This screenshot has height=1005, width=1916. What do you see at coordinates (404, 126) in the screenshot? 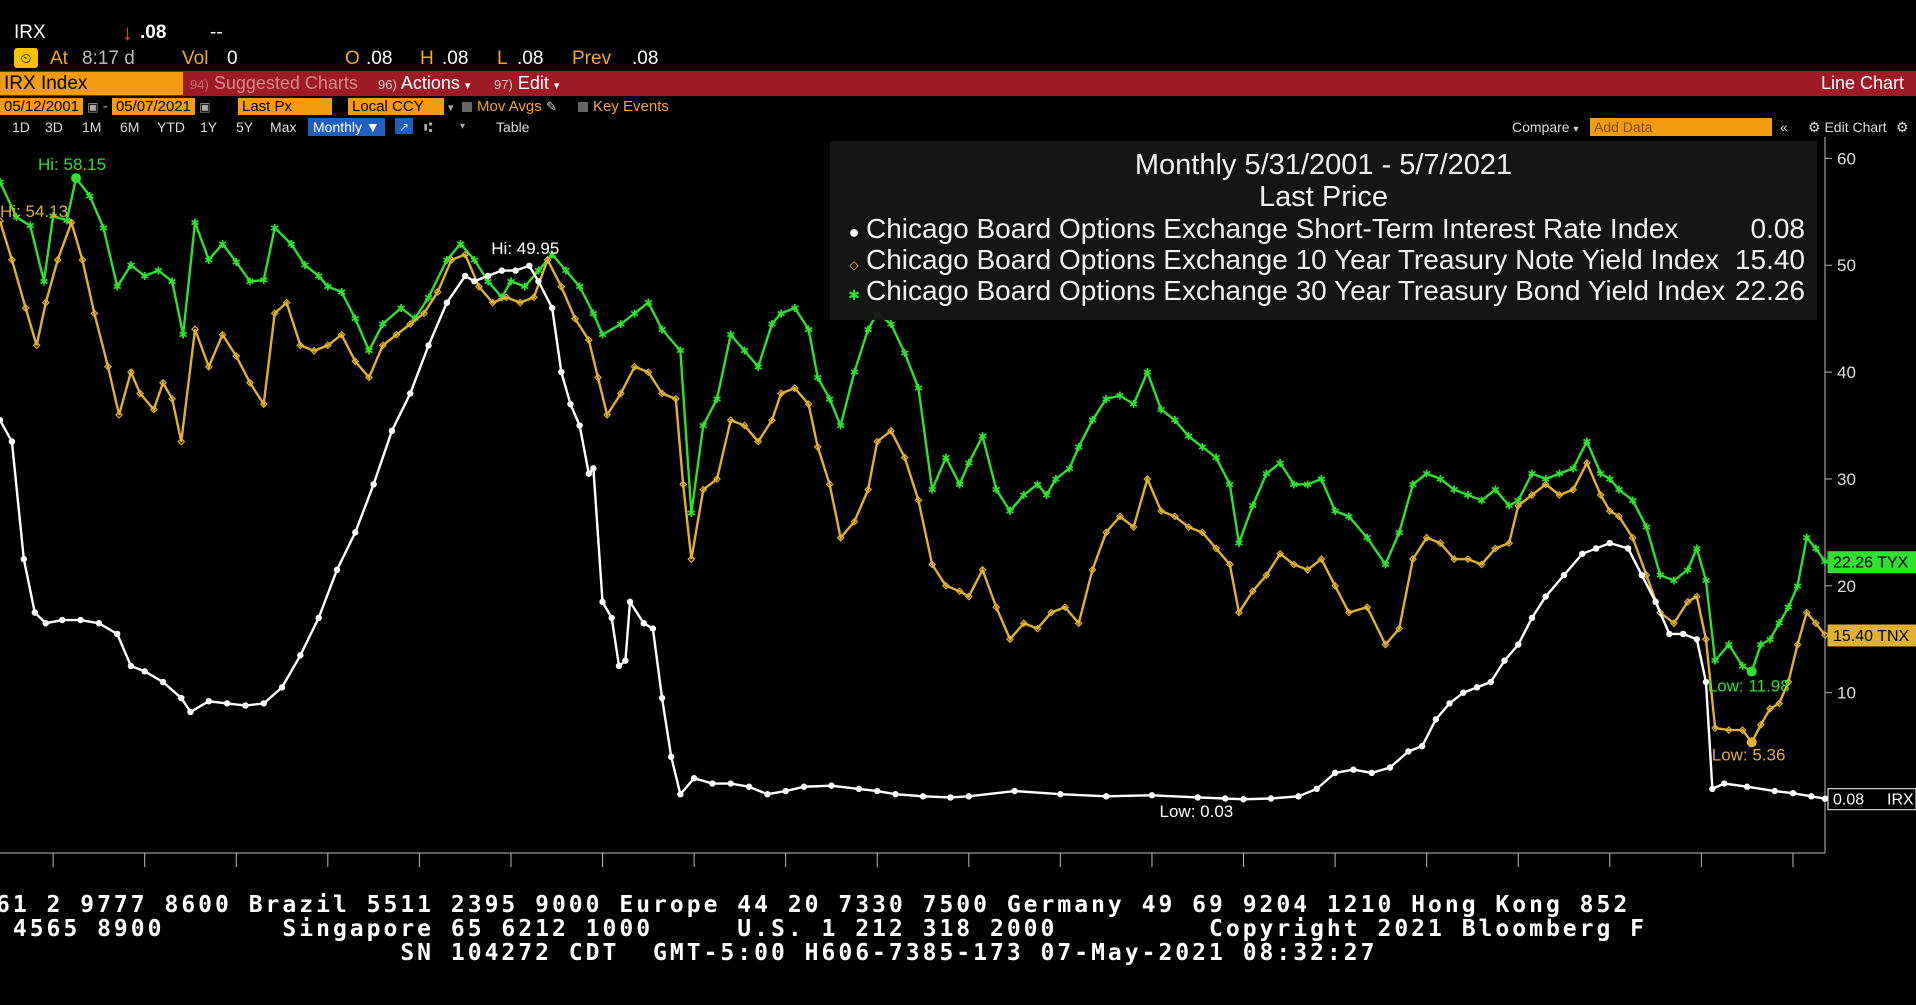
I see `line-chart-icon: ↗` at bounding box center [404, 126].